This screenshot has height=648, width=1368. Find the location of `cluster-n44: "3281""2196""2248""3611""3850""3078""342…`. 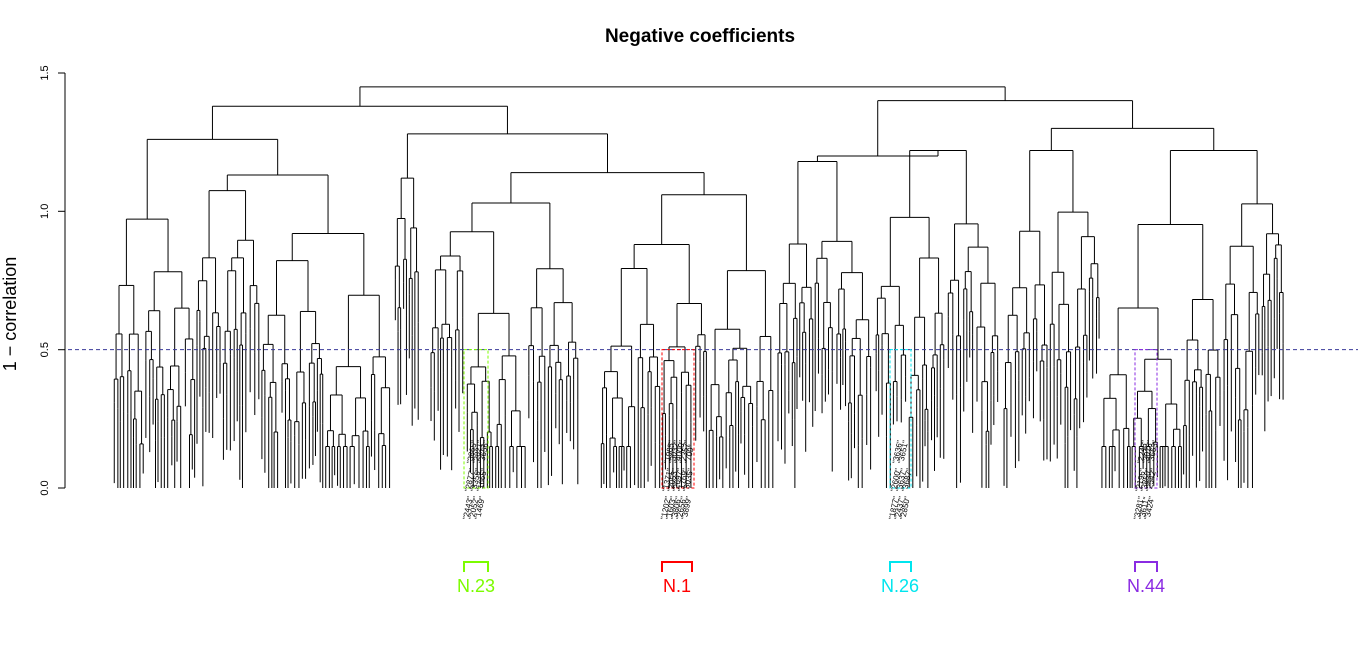

cluster-n44: "3281""2196""2248""3611""3850""3078""342… is located at coordinates (1146, 434).